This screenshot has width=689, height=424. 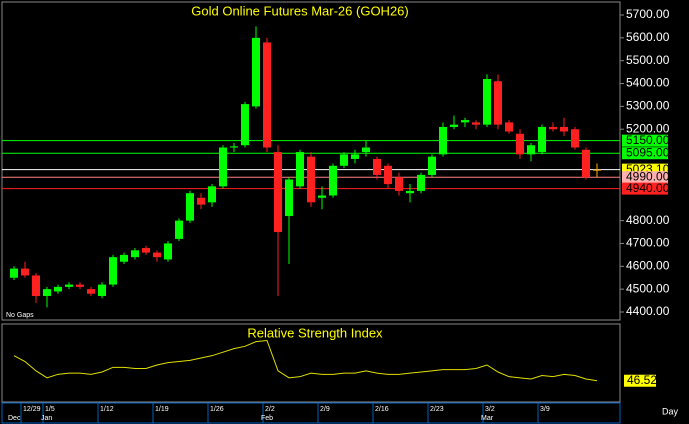 What do you see at coordinates (648, 311) in the screenshot?
I see `y-tick-label: 4400.00` at bounding box center [648, 311].